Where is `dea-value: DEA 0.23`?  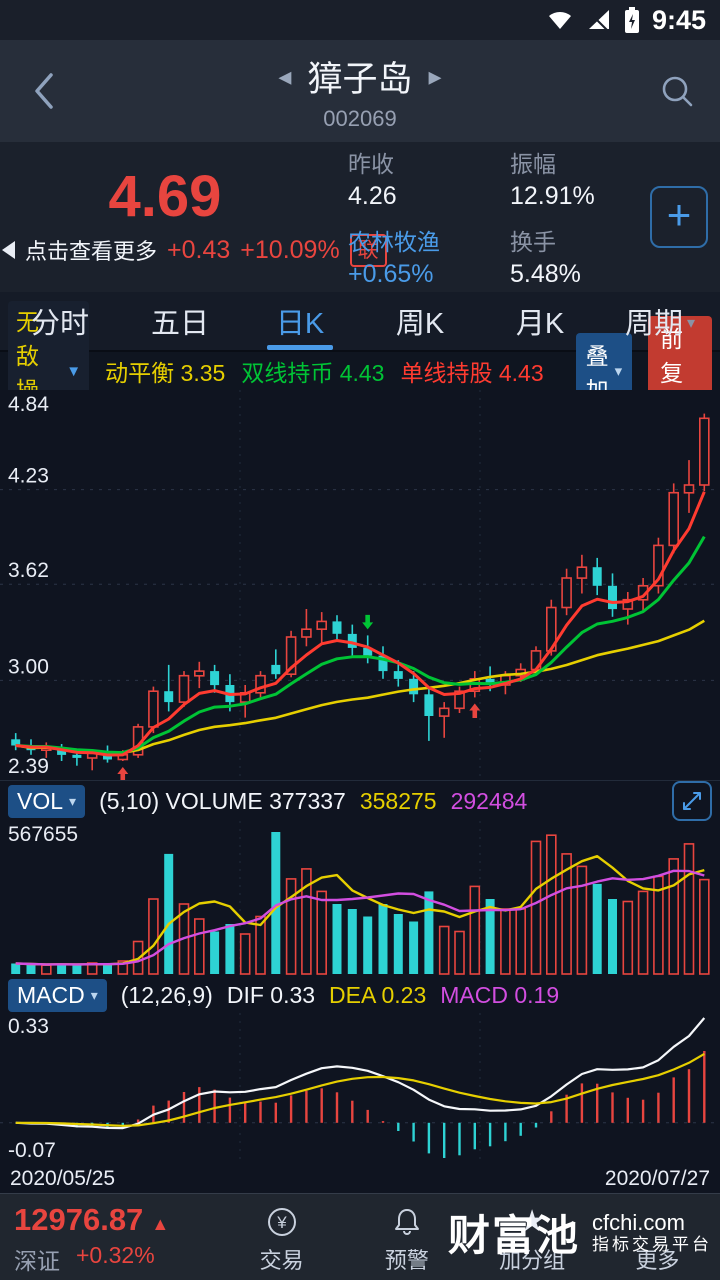 dea-value: DEA 0.23 is located at coordinates (378, 994).